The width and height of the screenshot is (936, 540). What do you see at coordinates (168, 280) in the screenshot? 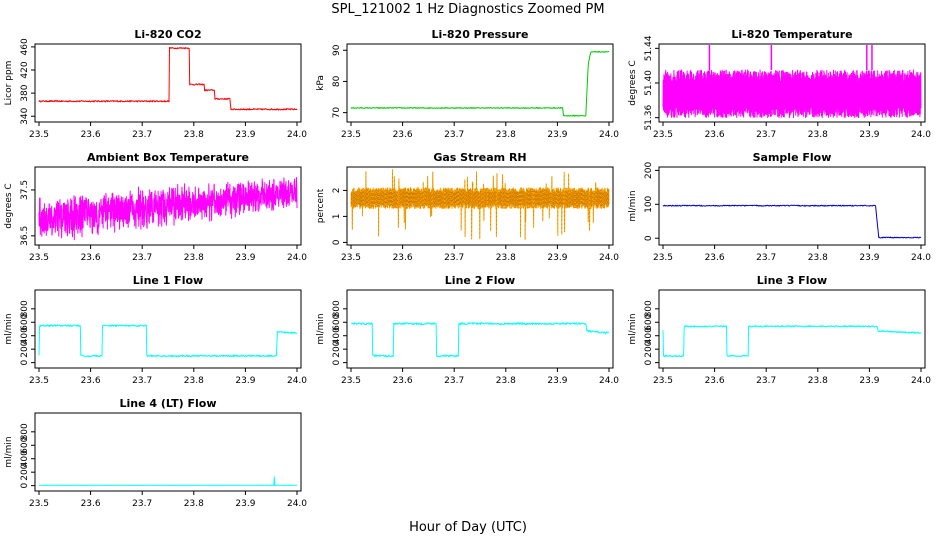
I see `panel-title: Line 1 Flow` at bounding box center [168, 280].